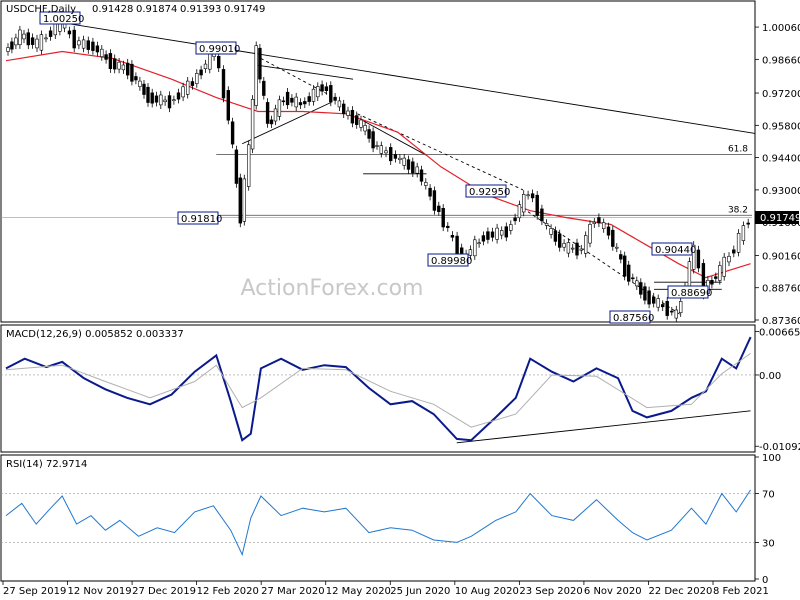 The width and height of the screenshot is (800, 600). What do you see at coordinates (781, 94) in the screenshot?
I see `price-y-tick-label: 0.97200` at bounding box center [781, 94].